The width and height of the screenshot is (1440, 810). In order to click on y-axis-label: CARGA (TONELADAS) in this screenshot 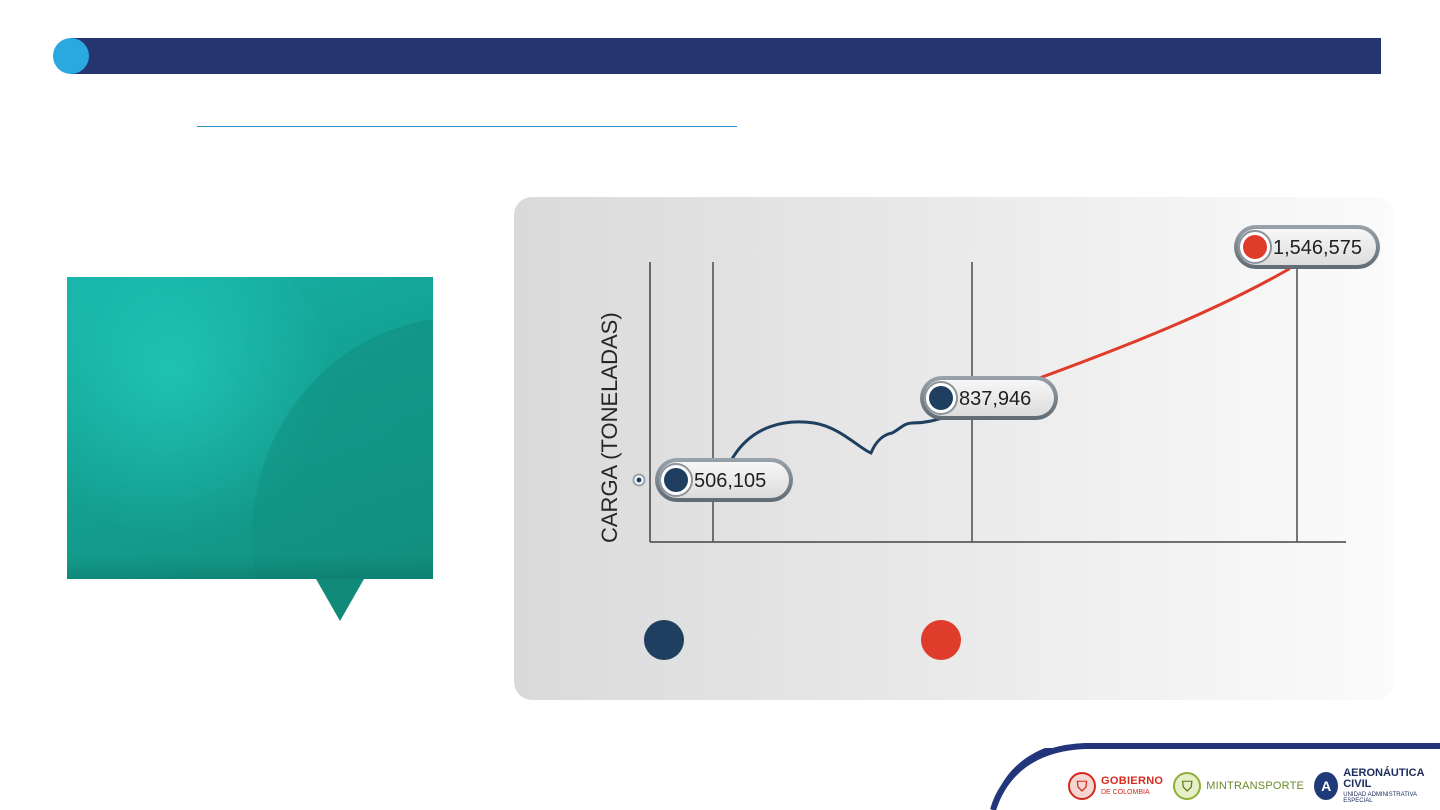, I will do `click(609, 427)`.